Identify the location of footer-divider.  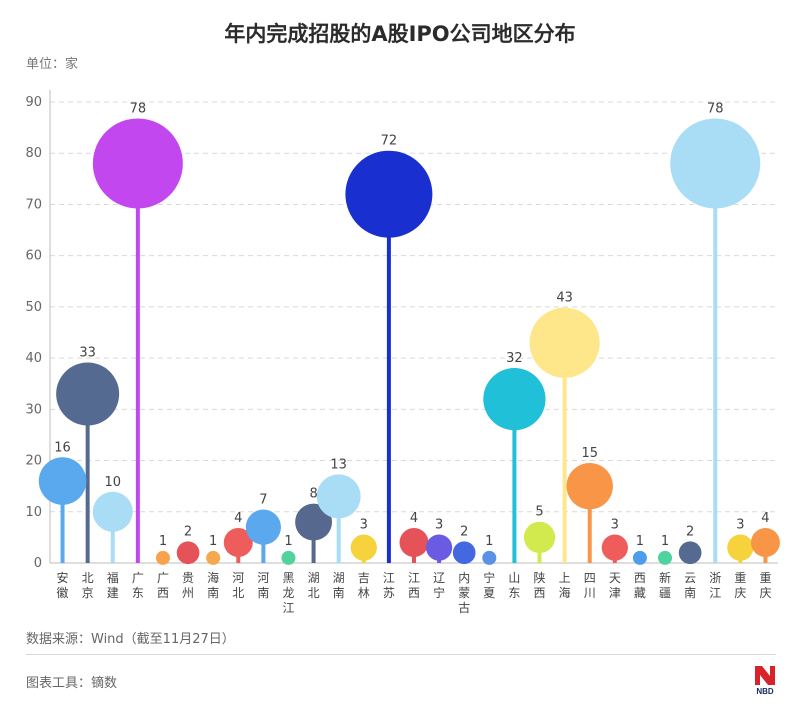
(401, 654).